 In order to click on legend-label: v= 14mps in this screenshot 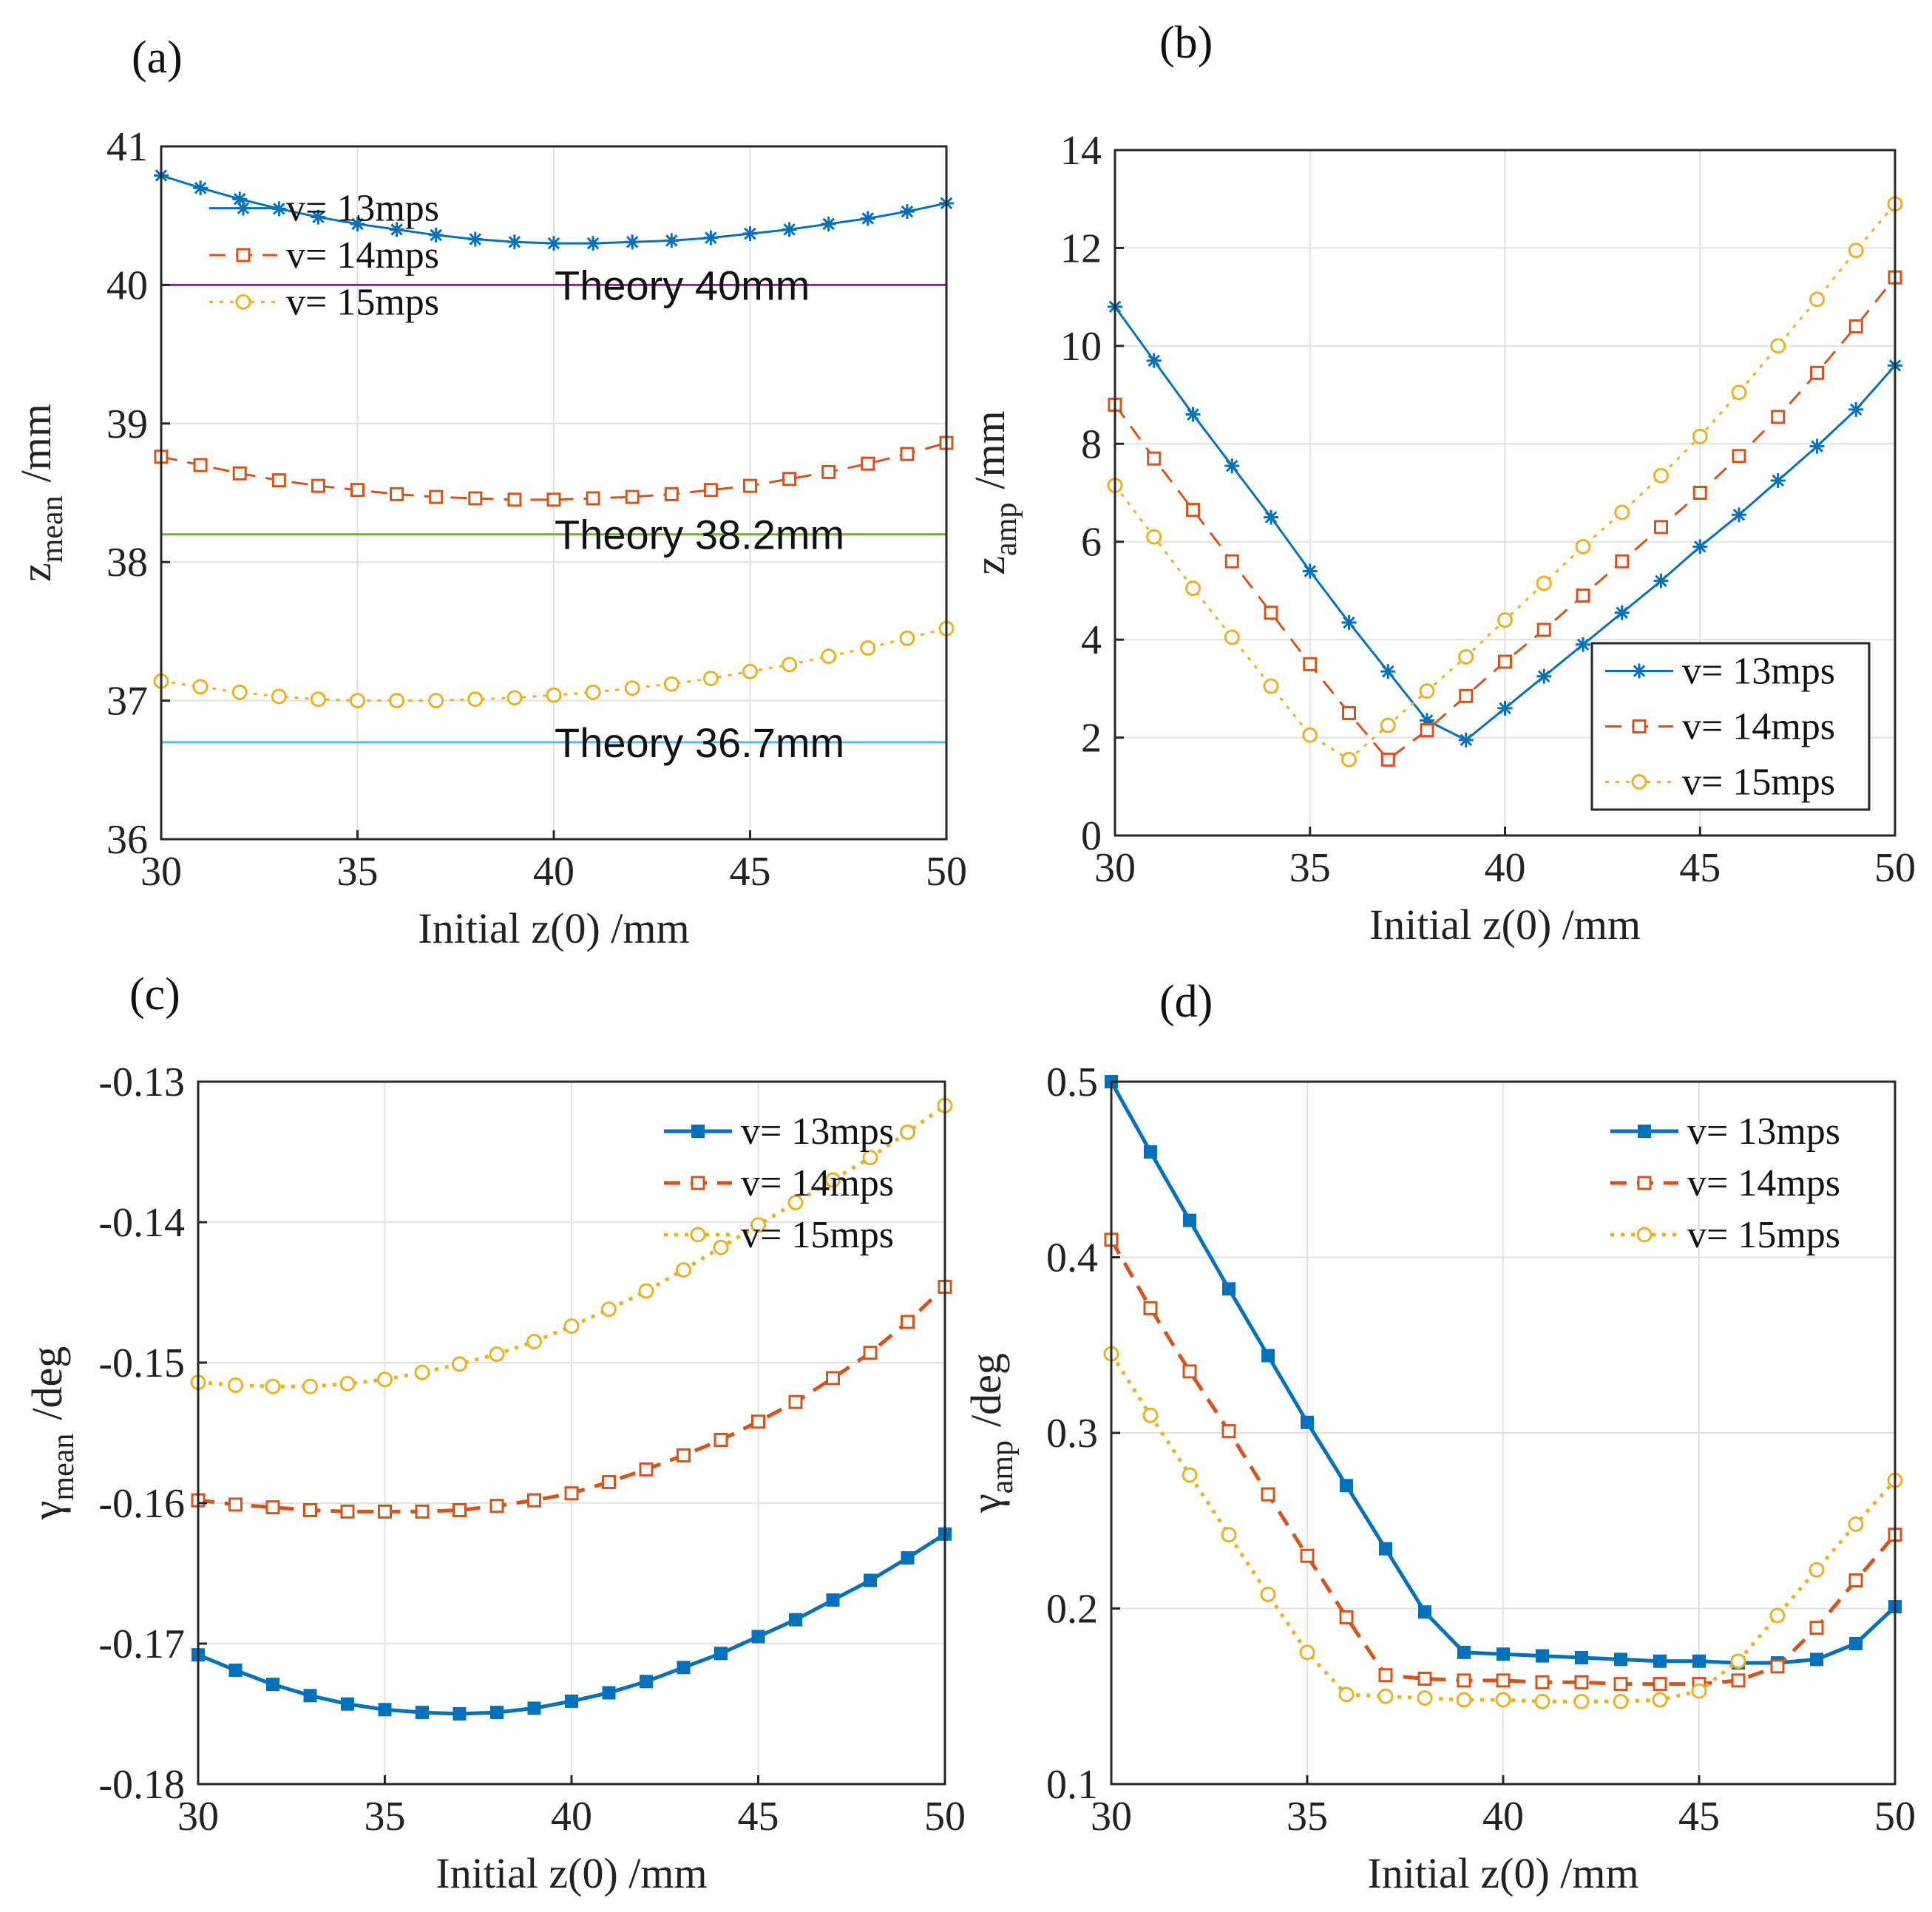, I will do `click(817, 1183)`.